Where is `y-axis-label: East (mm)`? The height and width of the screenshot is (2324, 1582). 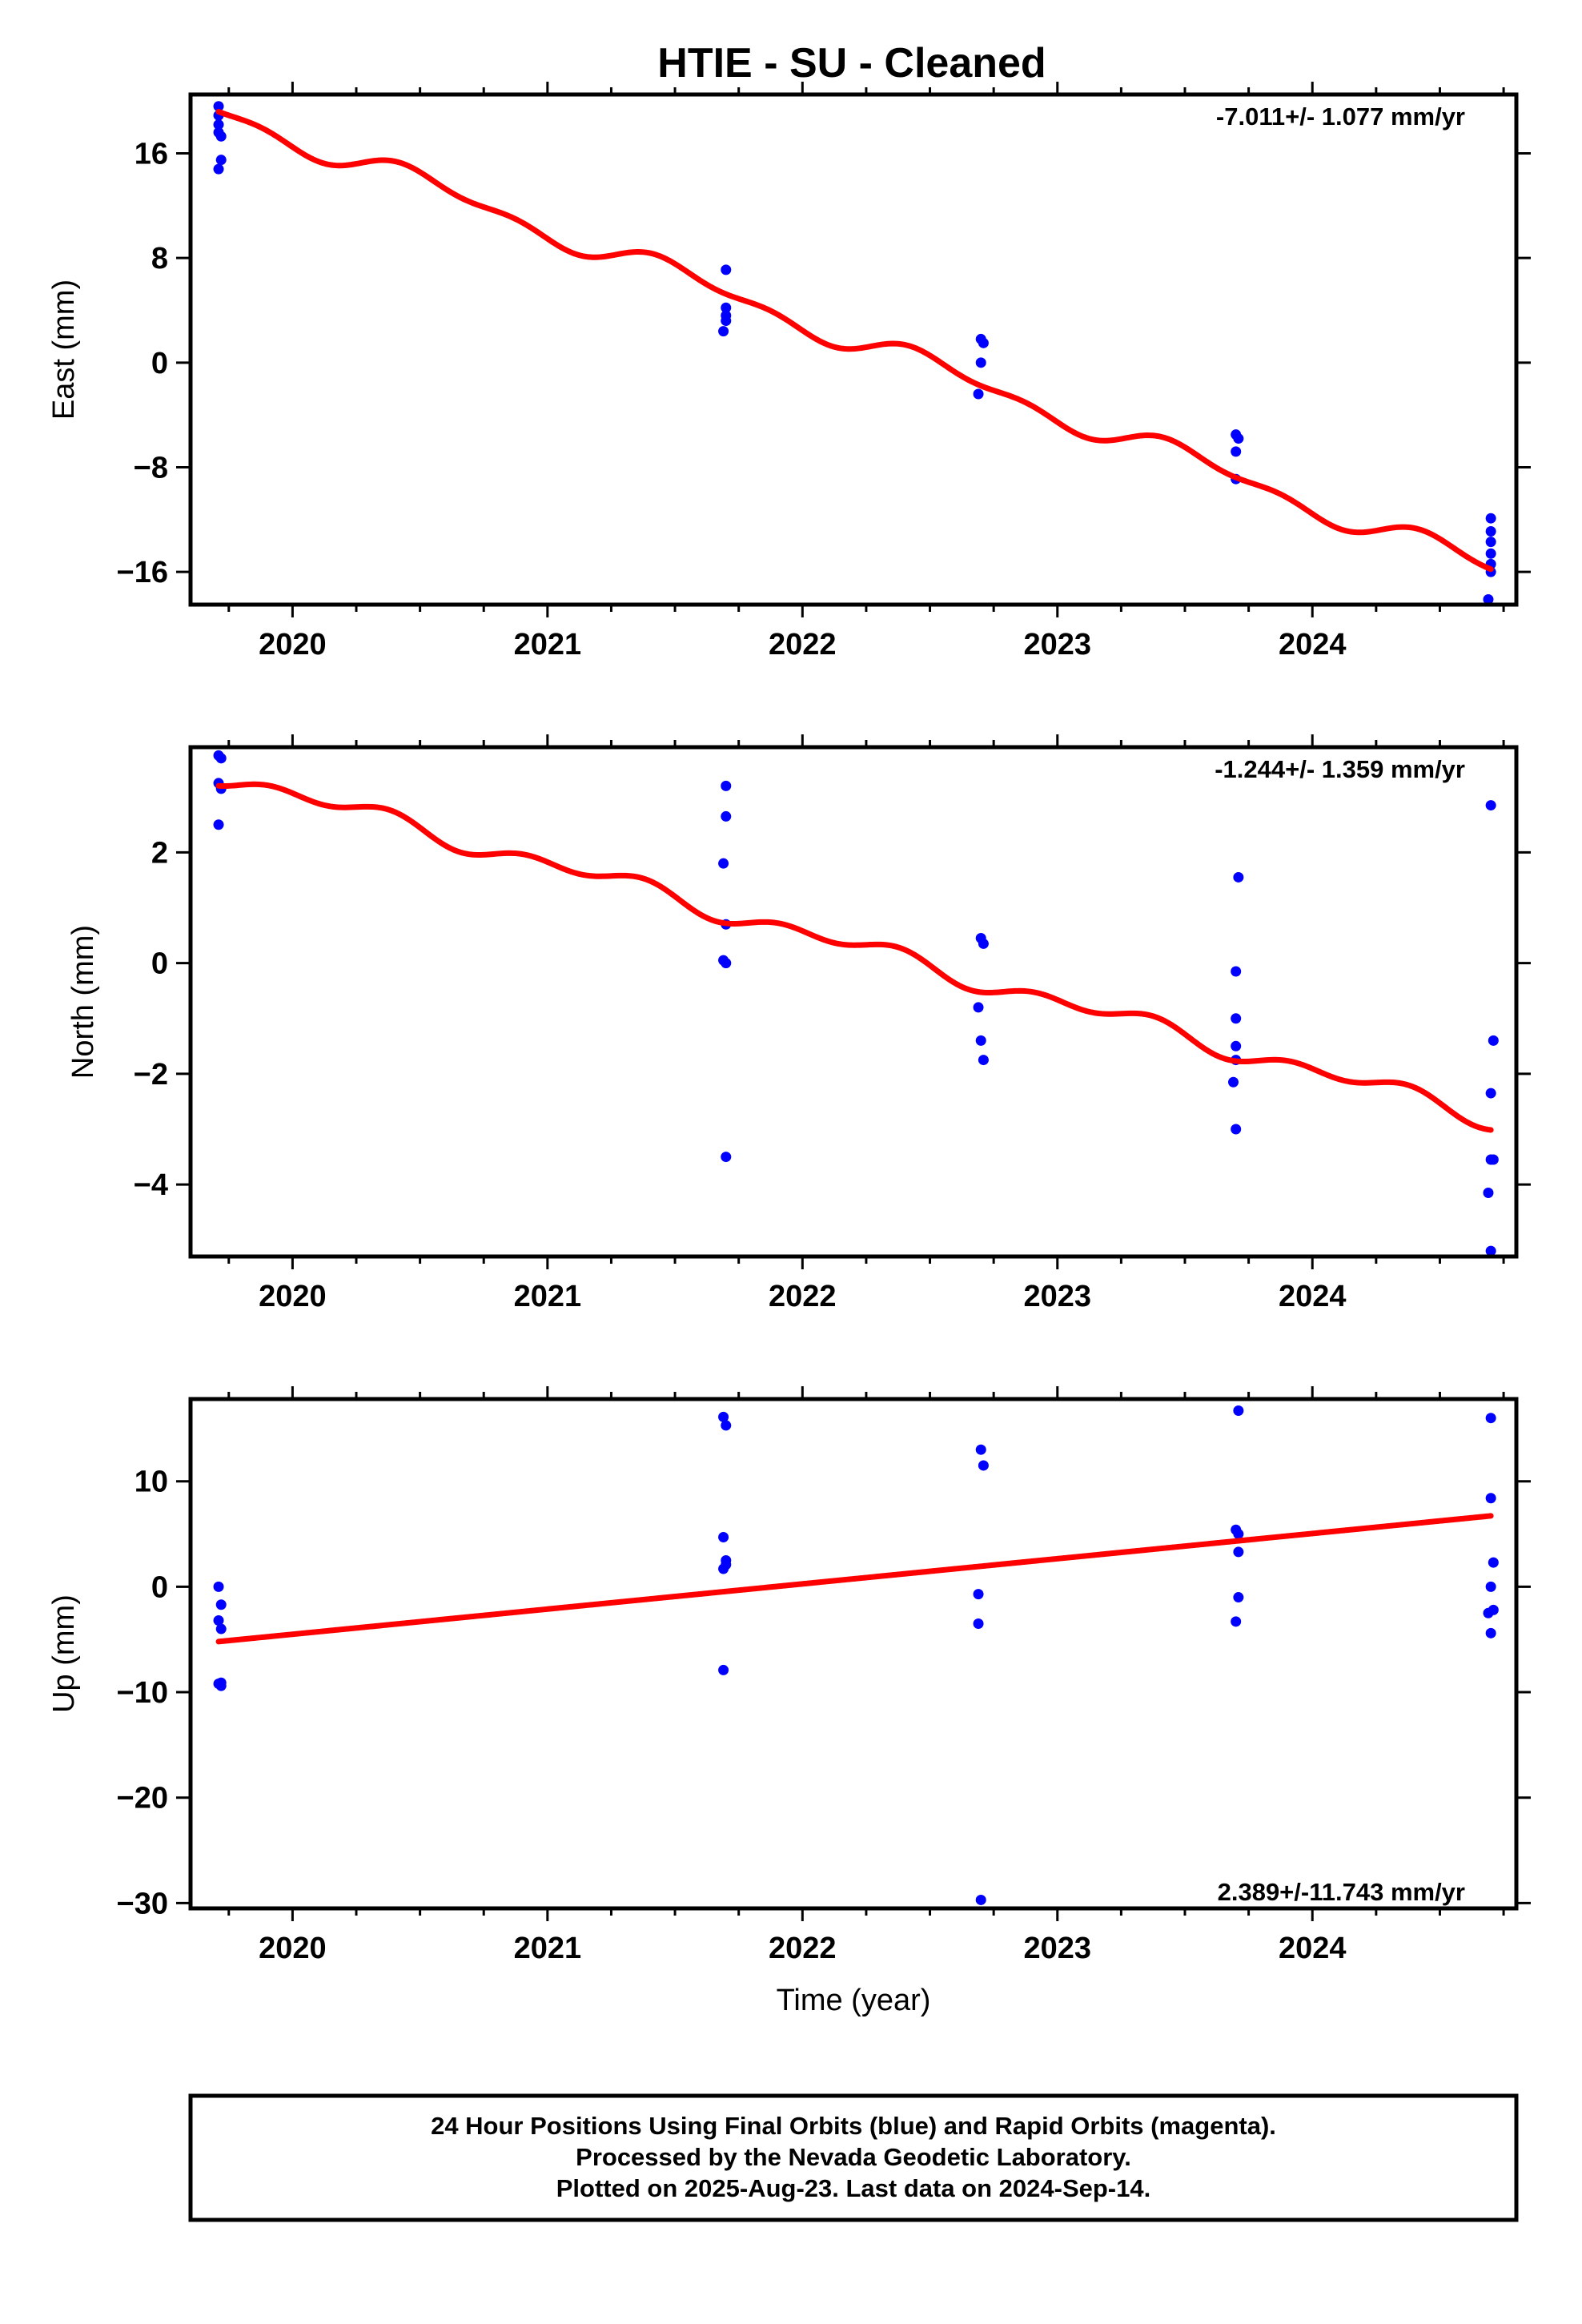 y-axis-label: East (mm) is located at coordinates (64, 349).